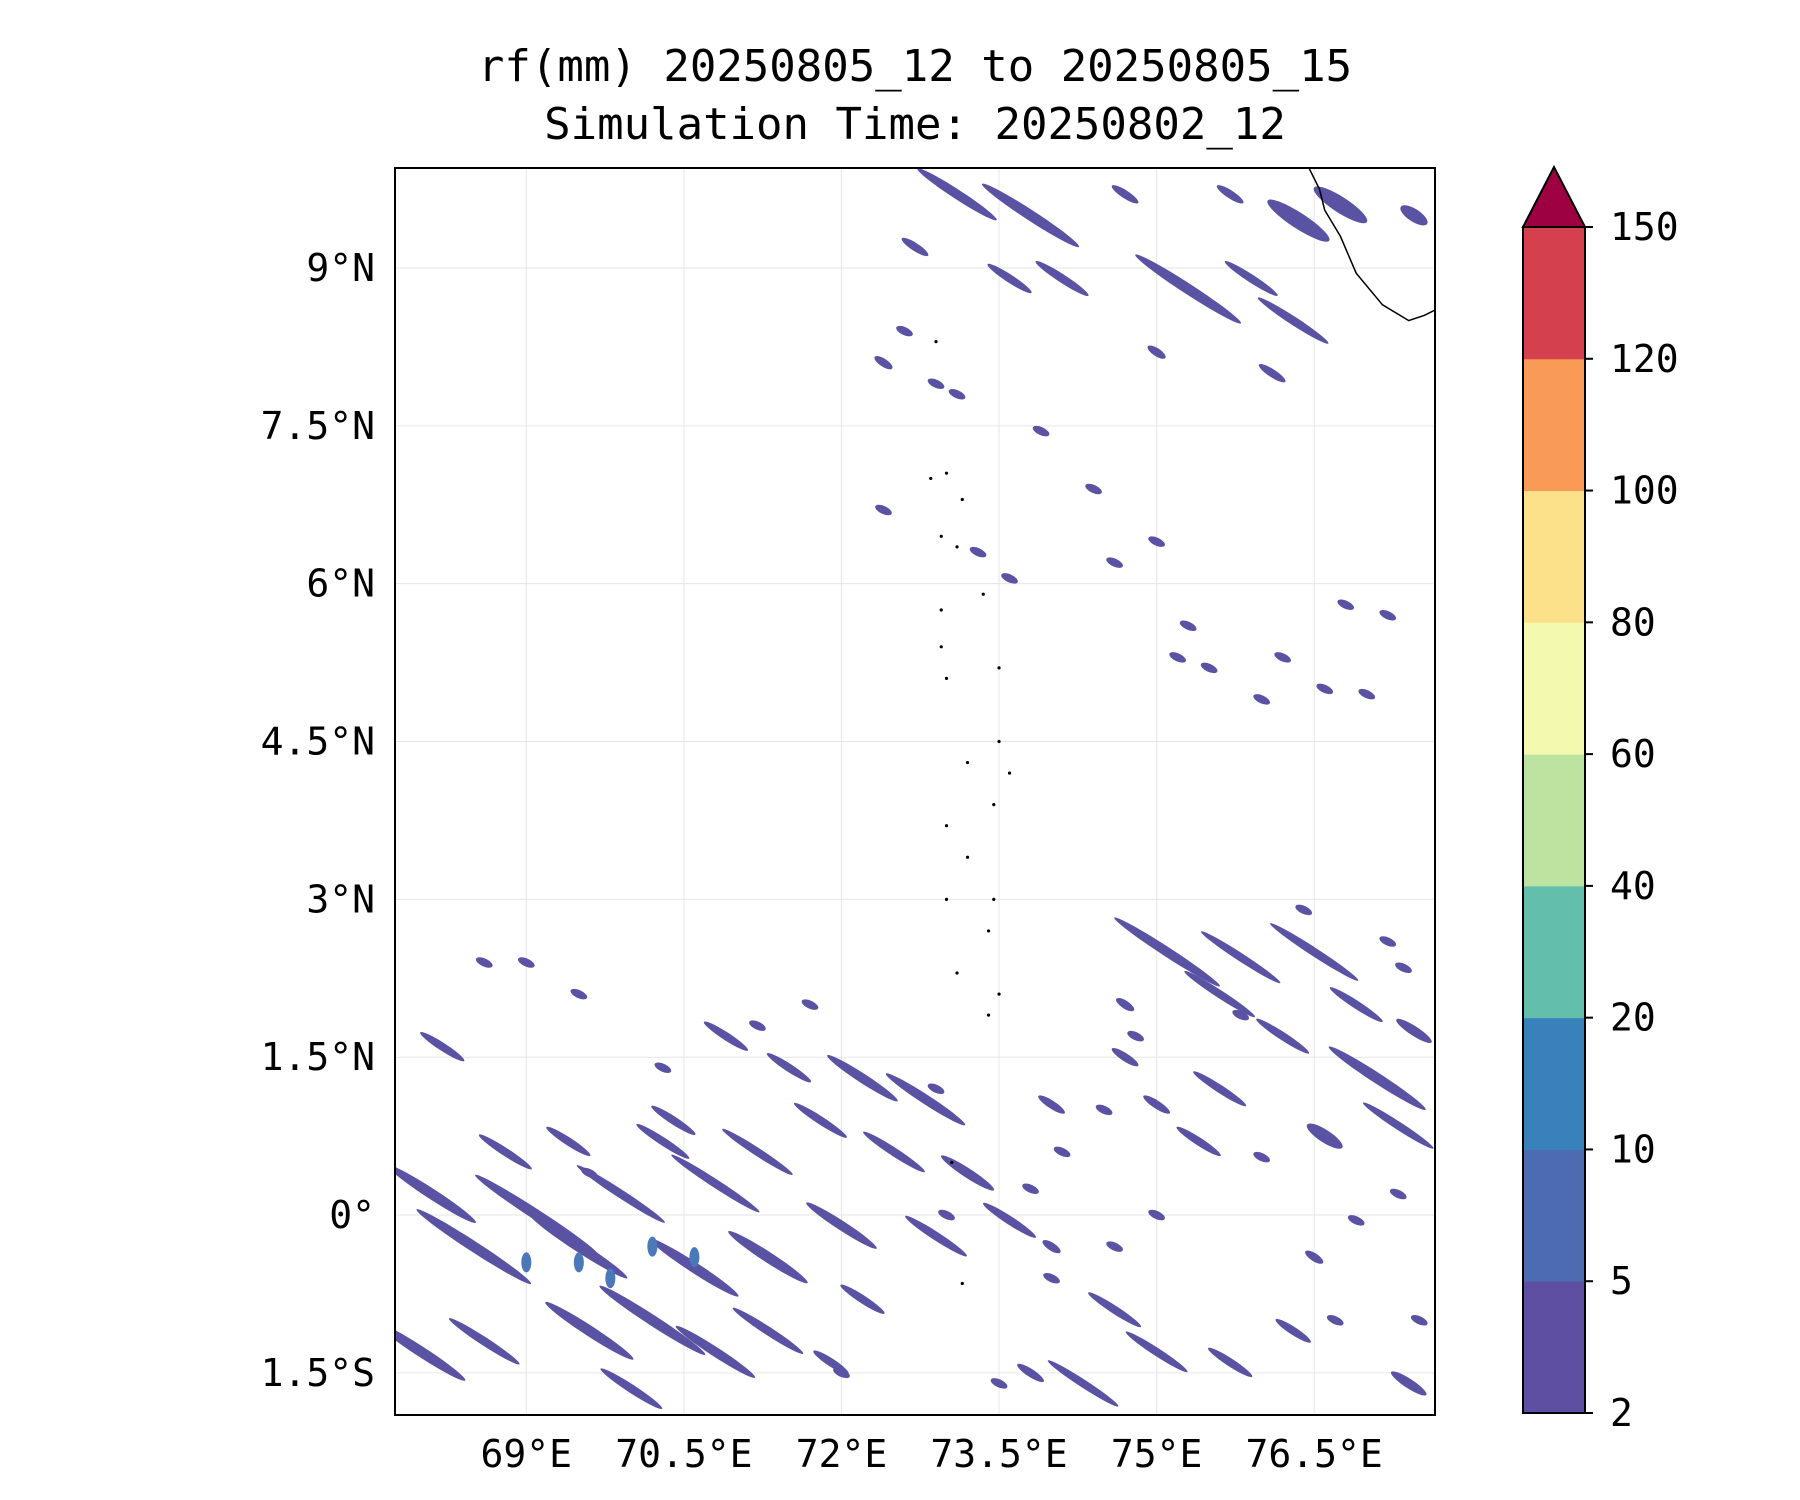 The height and width of the screenshot is (1500, 1800). Describe the element at coordinates (683, 1454) in the screenshot. I see `x-tick-label: 70.5°E` at that location.